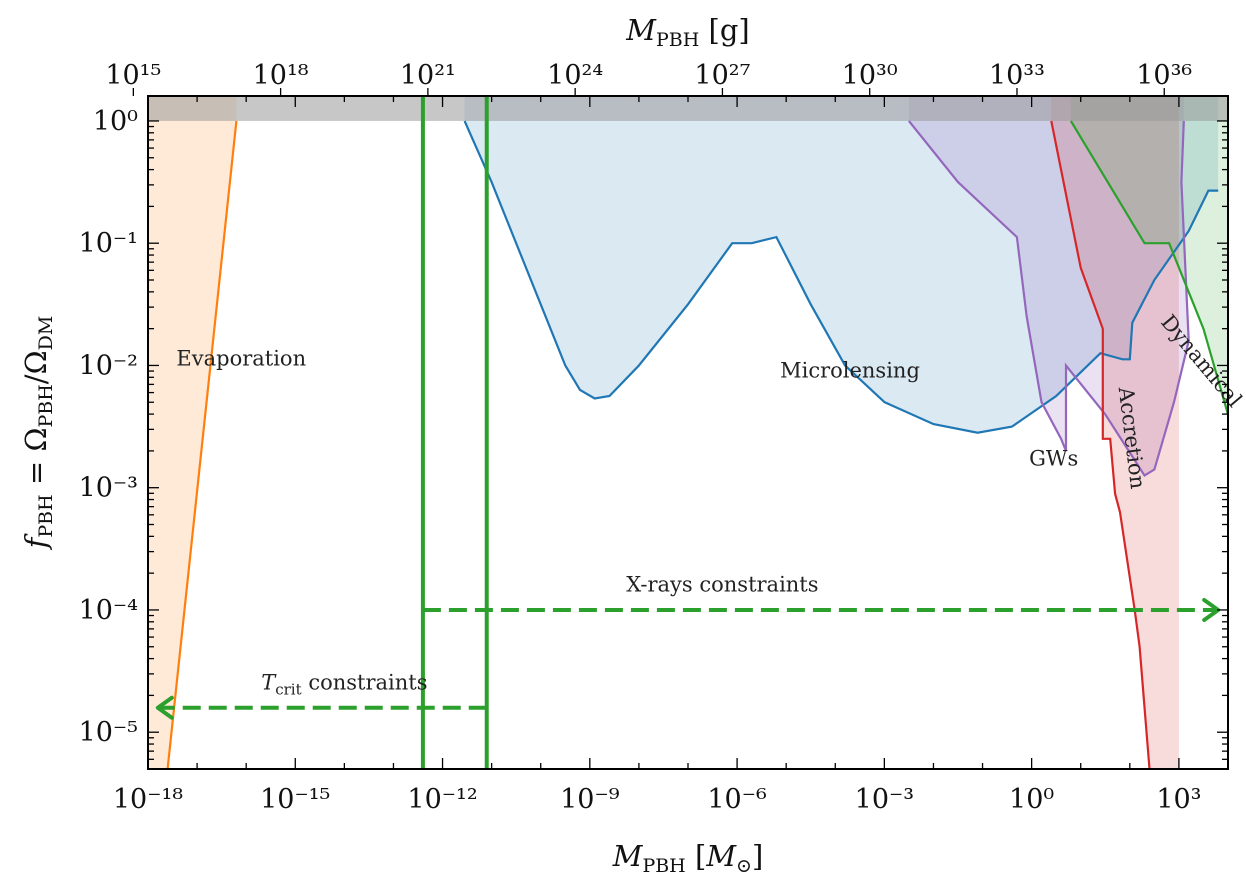 The height and width of the screenshot is (882, 1246). I want to click on dynamical-curve, so click(1148, 267).